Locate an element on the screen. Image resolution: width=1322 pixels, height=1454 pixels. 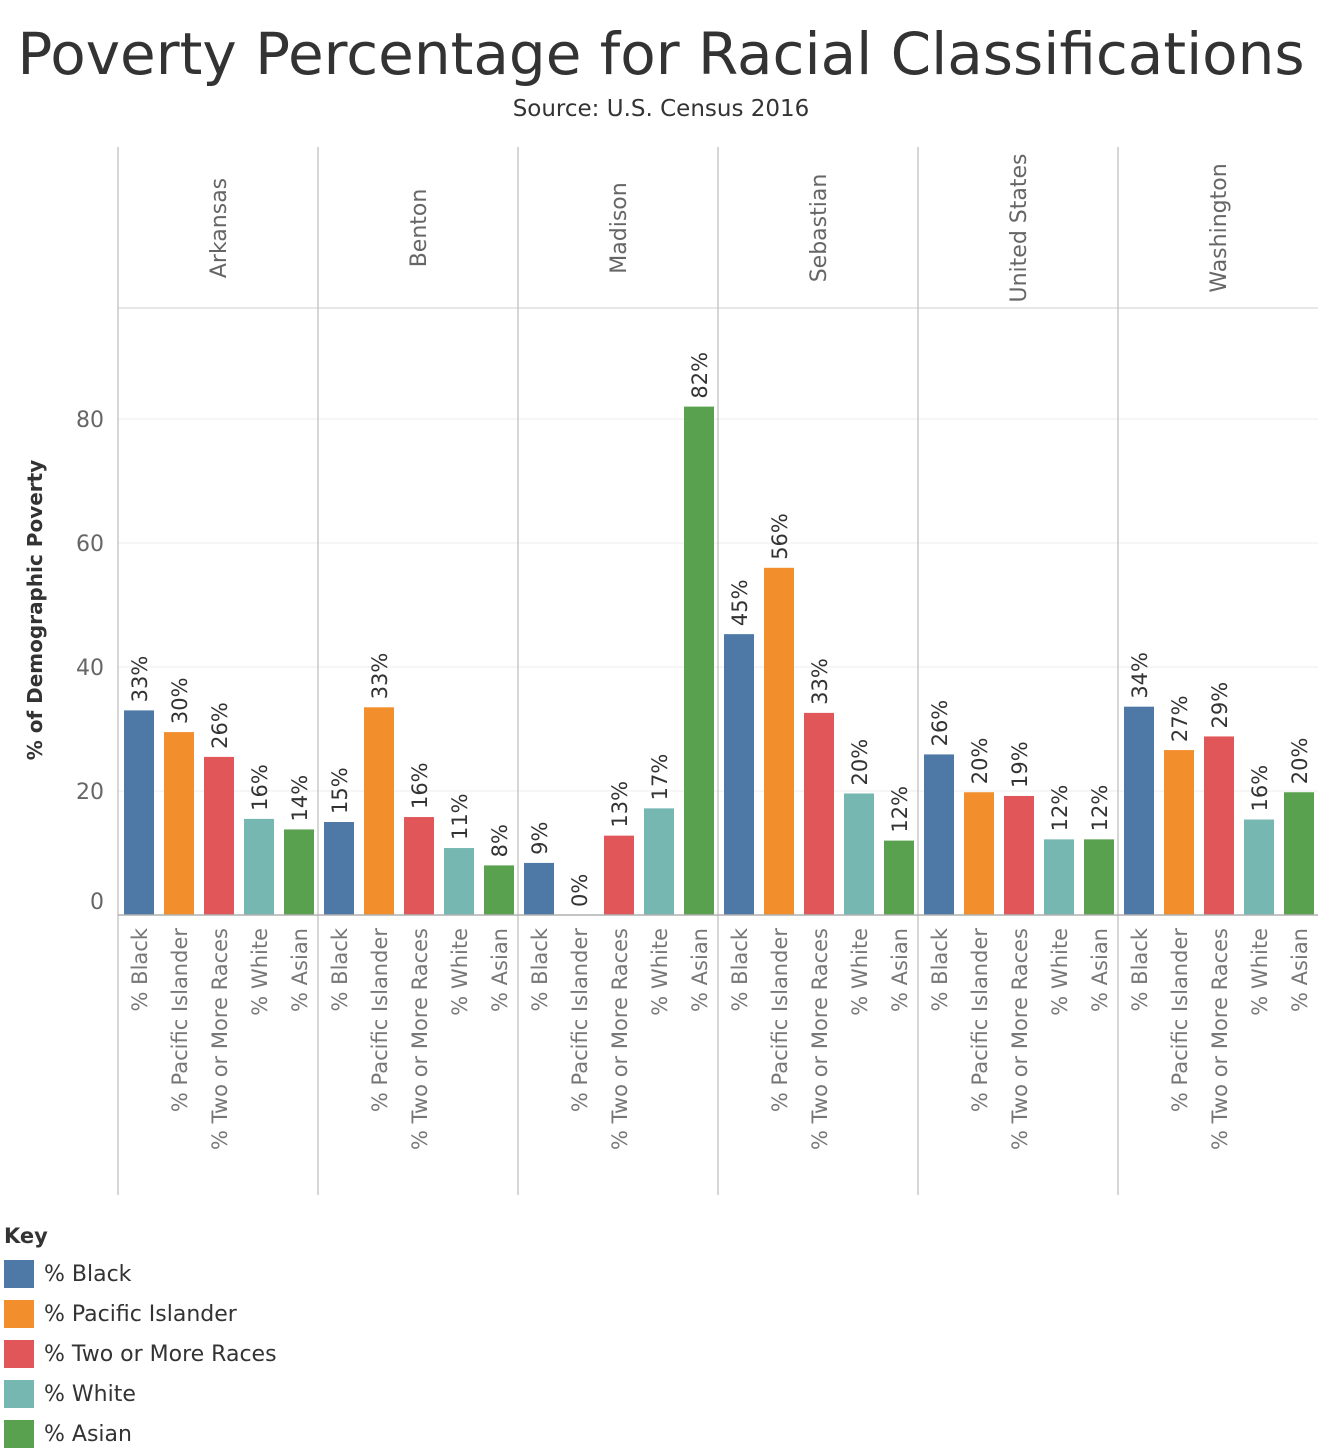
y-tick-label: 40 is located at coordinates (90, 668).